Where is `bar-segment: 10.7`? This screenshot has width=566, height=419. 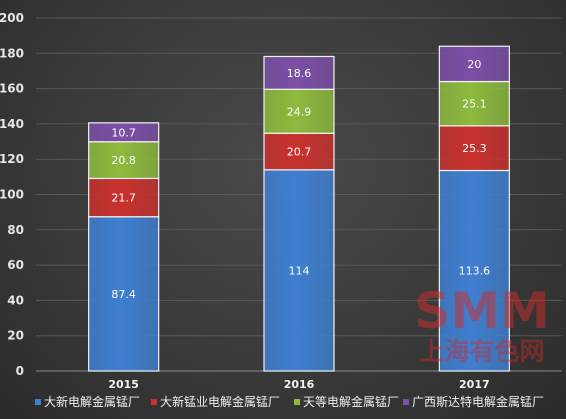
bar-segment: 10.7 is located at coordinates (124, 132).